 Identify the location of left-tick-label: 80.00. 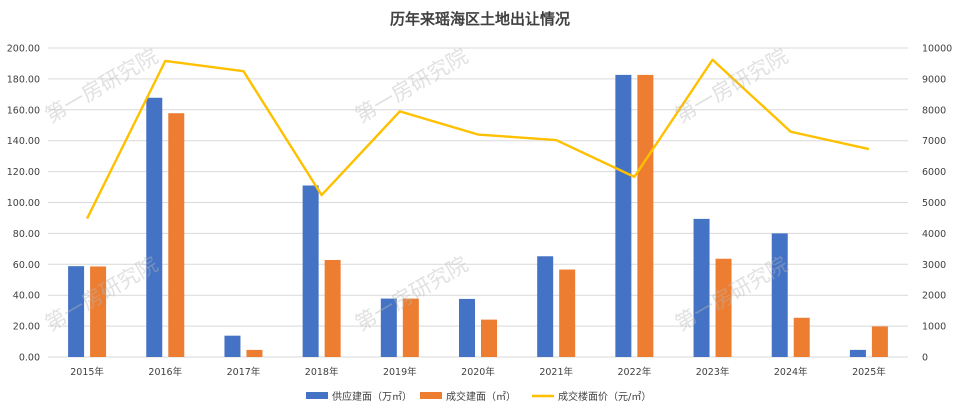
(26, 234).